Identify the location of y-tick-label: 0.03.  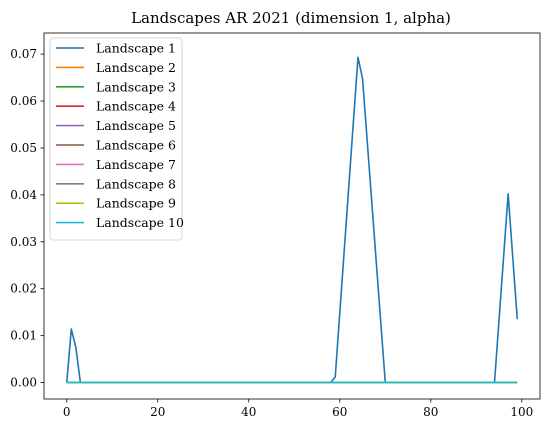
(23, 242).